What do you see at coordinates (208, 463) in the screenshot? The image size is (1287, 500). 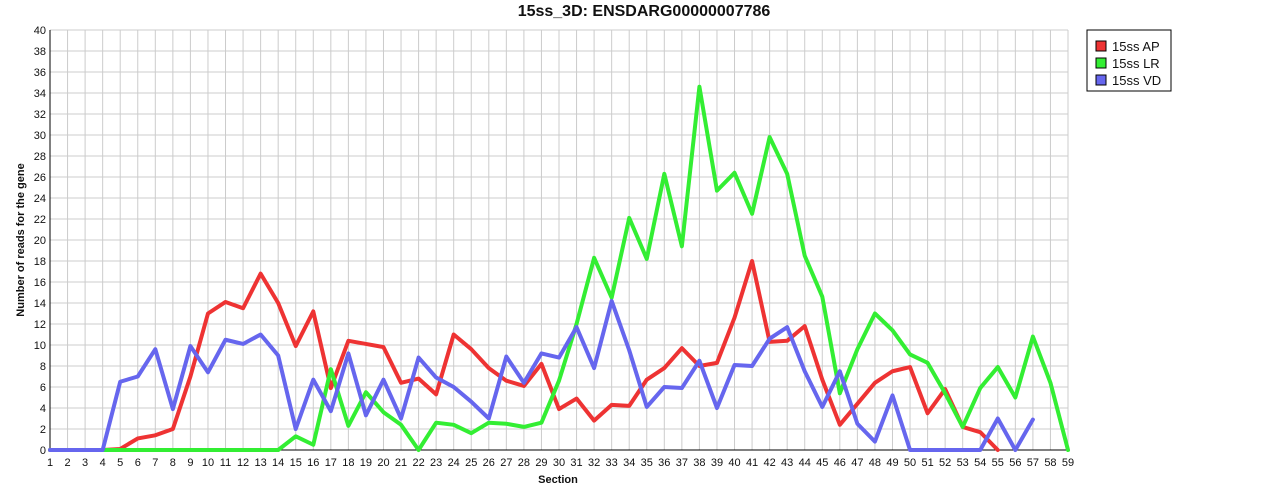 I see `x-tick-label: 10` at bounding box center [208, 463].